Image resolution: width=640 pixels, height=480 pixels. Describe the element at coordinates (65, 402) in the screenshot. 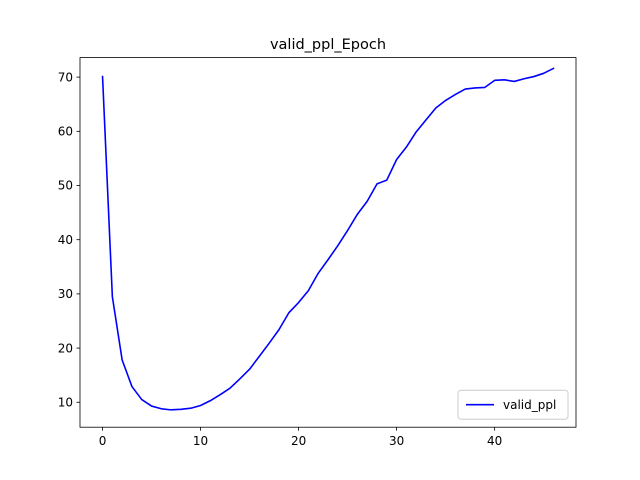

I see `y-tick-label: 10` at that location.